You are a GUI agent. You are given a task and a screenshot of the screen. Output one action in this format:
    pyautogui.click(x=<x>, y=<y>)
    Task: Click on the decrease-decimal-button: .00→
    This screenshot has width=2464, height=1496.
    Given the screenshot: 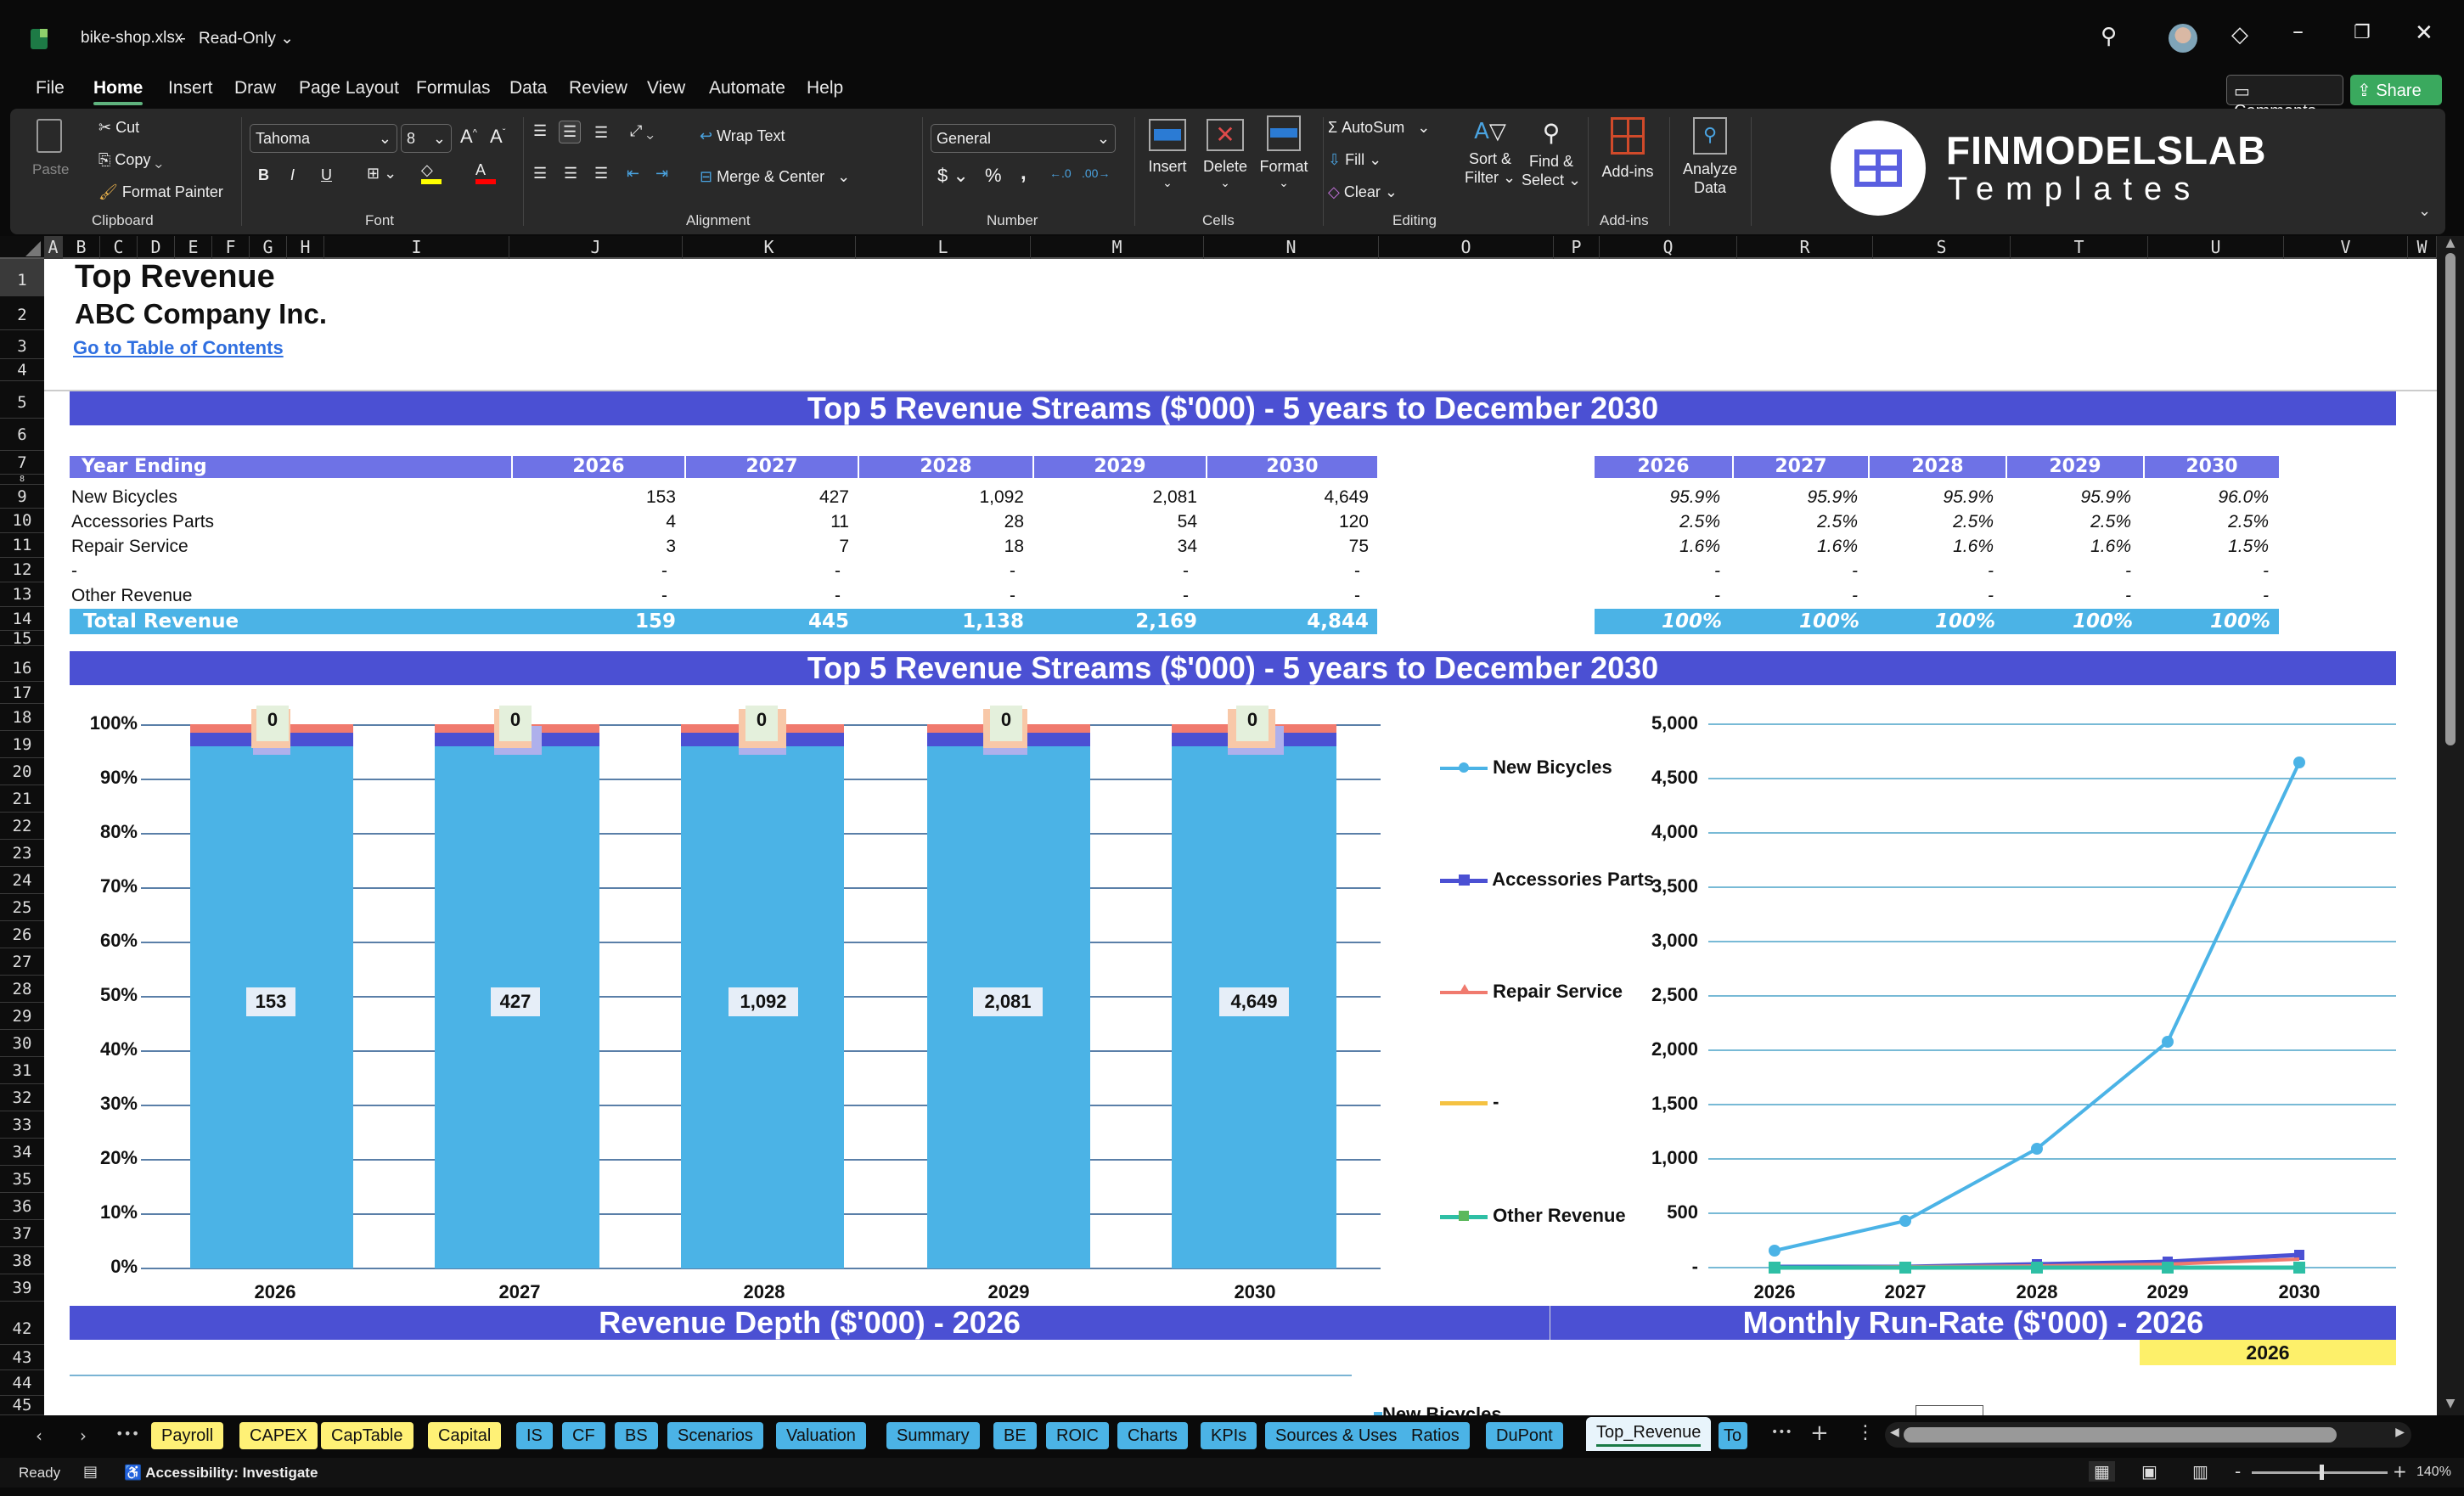 What is the action you would take?
    pyautogui.click(x=1096, y=173)
    